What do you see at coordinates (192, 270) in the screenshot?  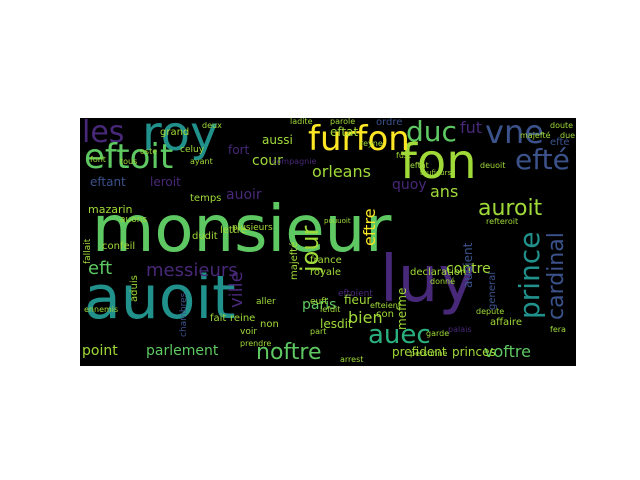 I see `word-16: messieurs` at bounding box center [192, 270].